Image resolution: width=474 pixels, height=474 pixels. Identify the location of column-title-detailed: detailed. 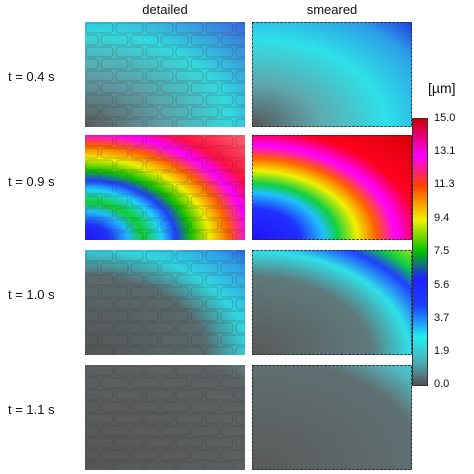
(165, 9).